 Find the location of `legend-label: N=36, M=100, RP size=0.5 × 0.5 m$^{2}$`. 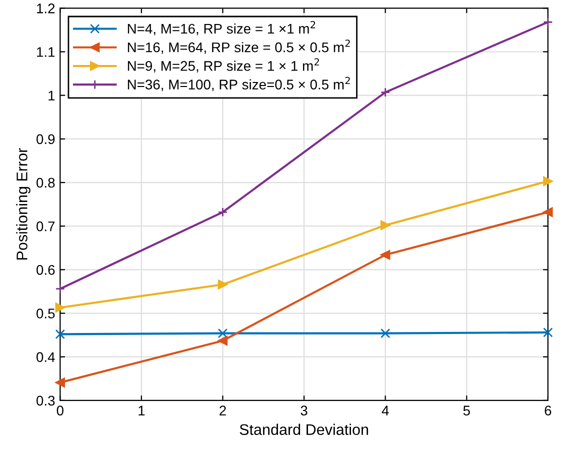

legend-label: N=36, M=100, RP size=0.5 × 0.5 m$^{2}$ is located at coordinates (239, 84).